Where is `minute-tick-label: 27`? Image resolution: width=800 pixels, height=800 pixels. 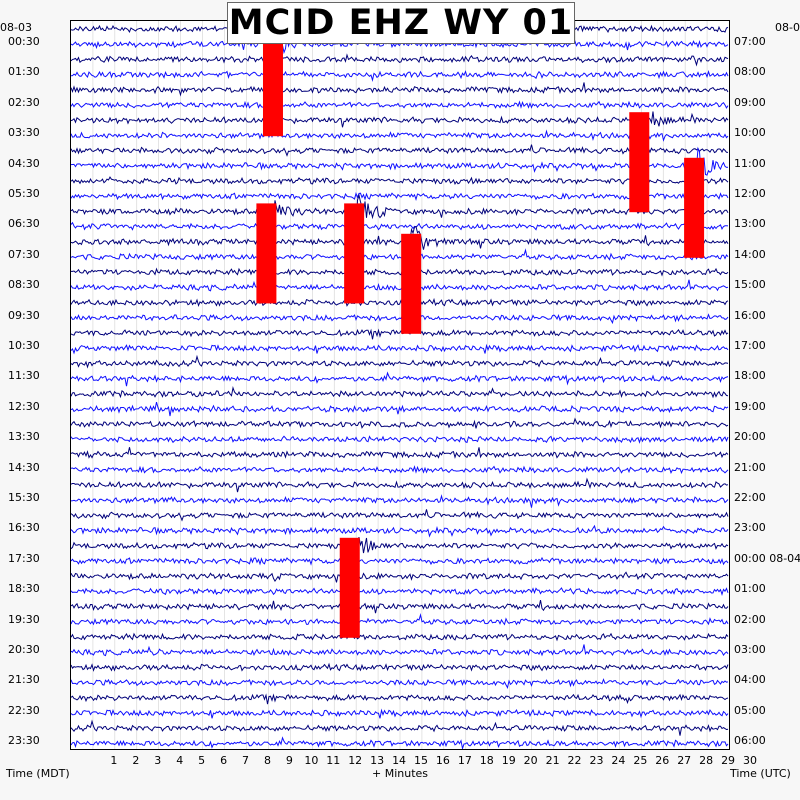 minute-tick-label: 27 is located at coordinates (684, 760).